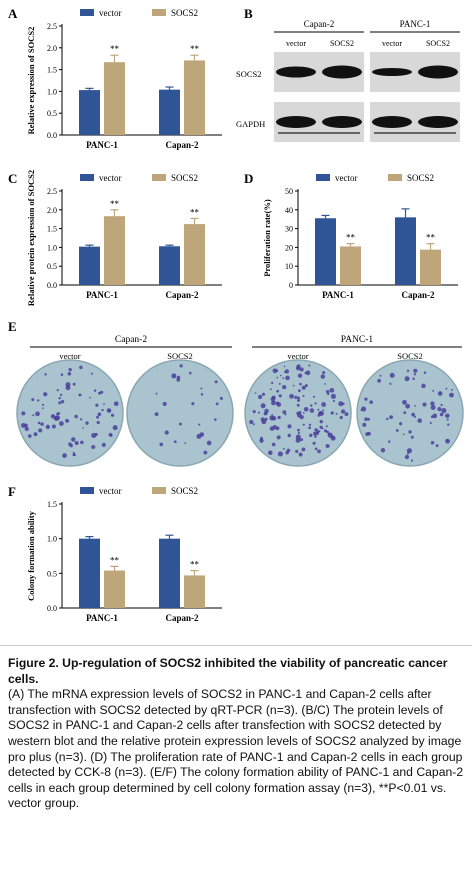 Image resolution: width=472 pixels, height=873 pixels. What do you see at coordinates (342, 43) in the screenshot?
I see `lane-label: SOCS2` at bounding box center [342, 43].